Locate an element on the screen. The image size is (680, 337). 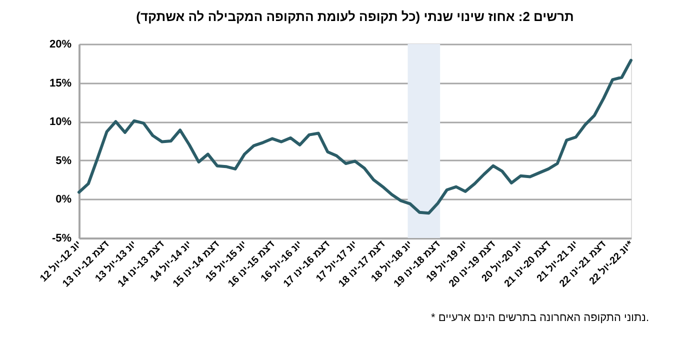
y-tick-label: 5% is located at coordinates (64, 160).